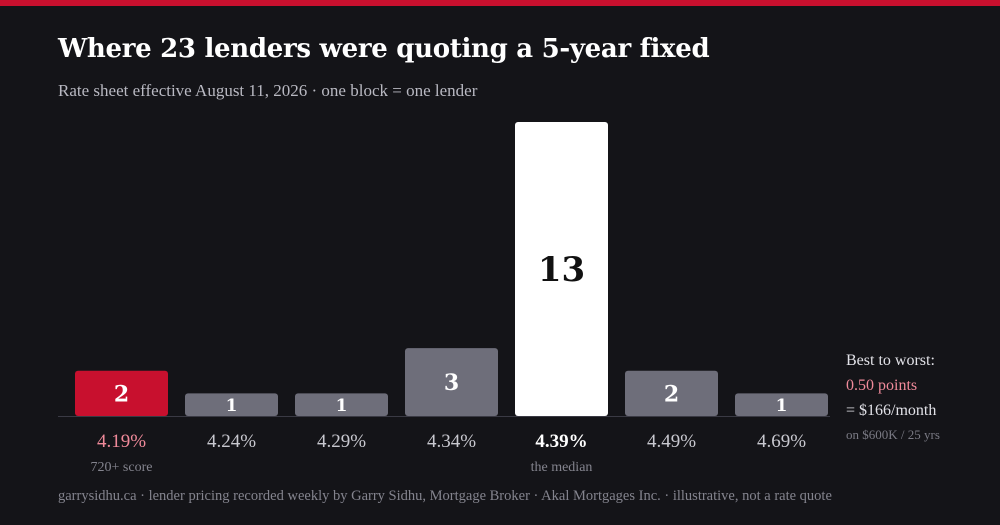 This screenshot has height=525, width=1000. What do you see at coordinates (882, 385) in the screenshot?
I see `spread-points: 0.50 points` at bounding box center [882, 385].